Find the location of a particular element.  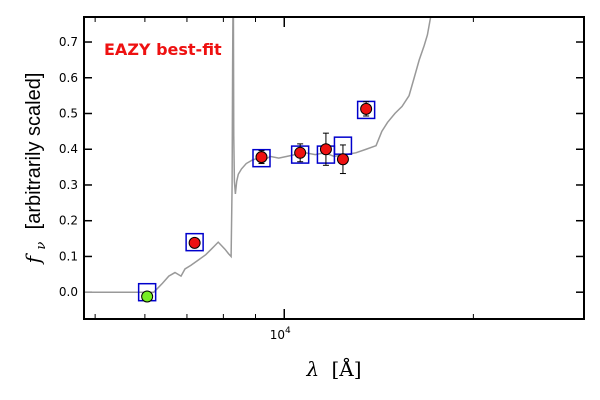

y-tick-label: 0.7 is located at coordinates (68, 42).